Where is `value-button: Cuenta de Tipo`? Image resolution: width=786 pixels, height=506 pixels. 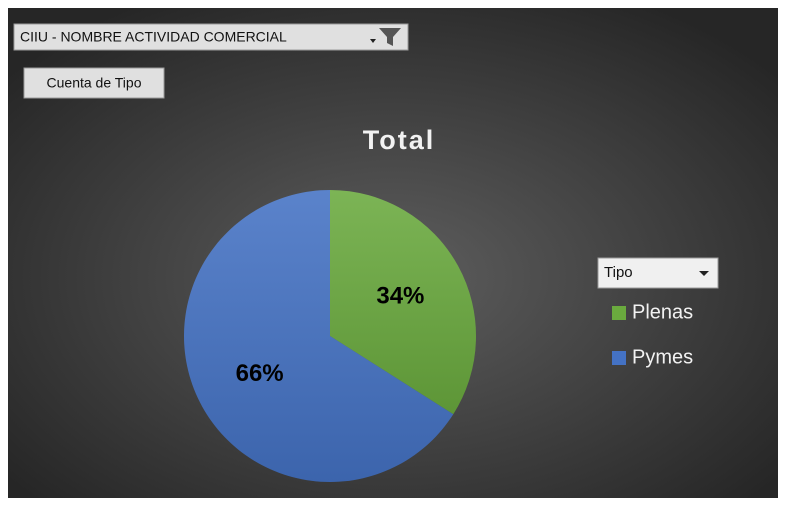 value-button: Cuenta de Tipo is located at coordinates (94, 83).